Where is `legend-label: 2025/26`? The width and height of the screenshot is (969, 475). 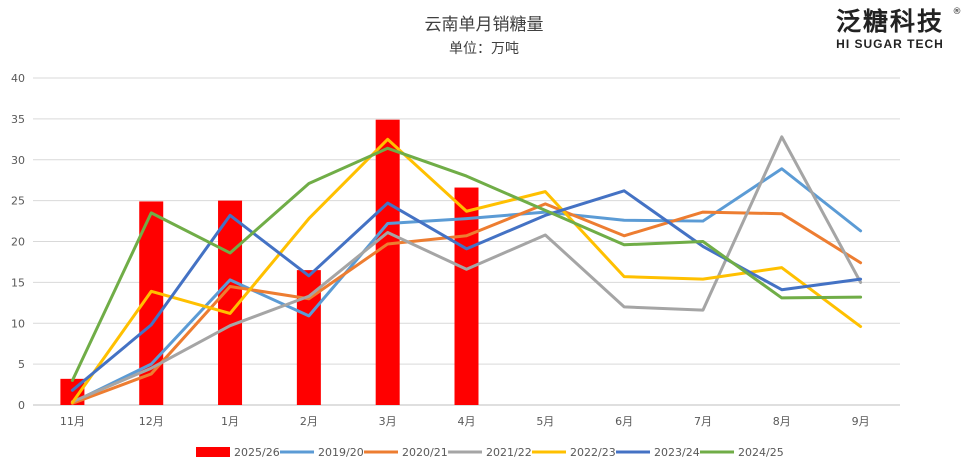
legend-label: 2025/26 is located at coordinates (257, 452).